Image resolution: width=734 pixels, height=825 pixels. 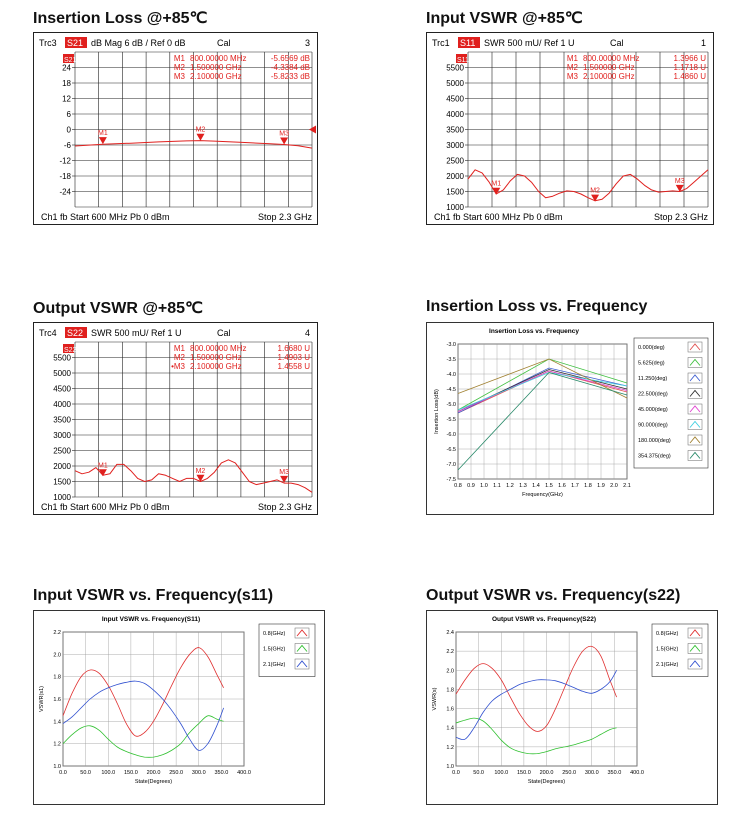 What do you see at coordinates (609, 67) in the screenshot?
I see `marker-frequency: 1.500000 GHz` at bounding box center [609, 67].